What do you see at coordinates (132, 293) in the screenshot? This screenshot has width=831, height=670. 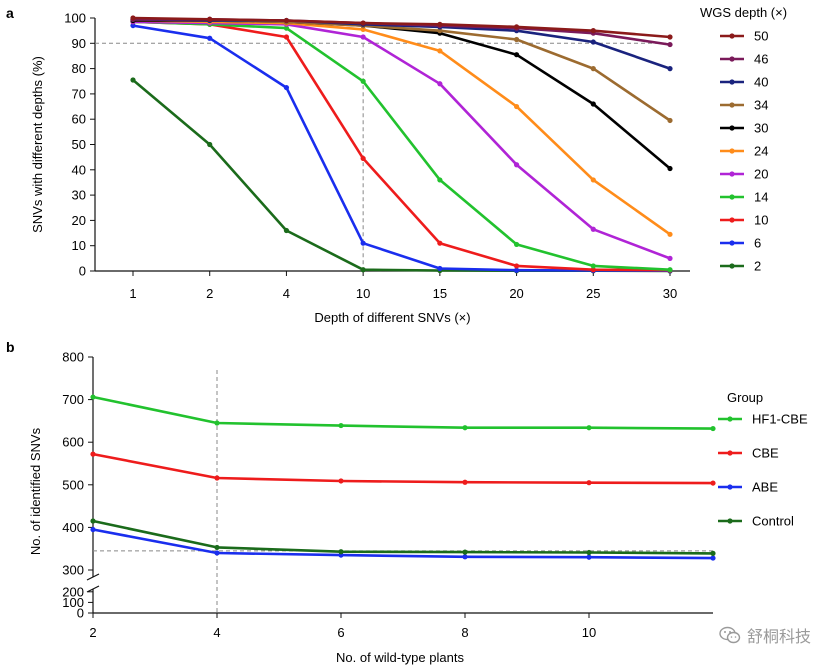 I see `x-tick-label: 1` at bounding box center [132, 293].